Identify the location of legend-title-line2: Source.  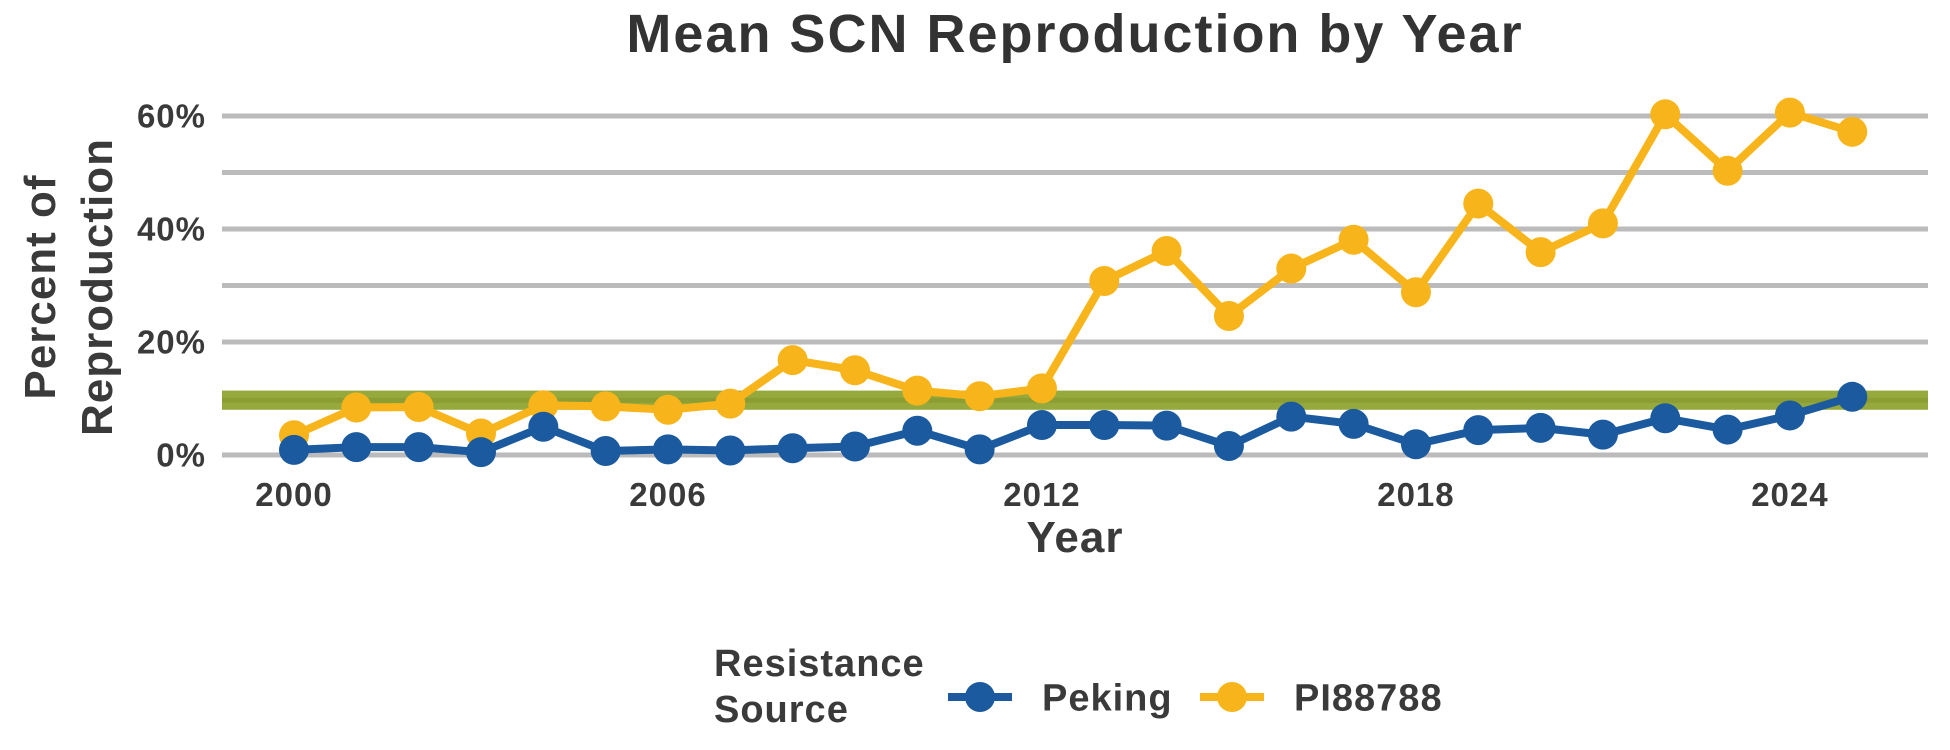
(781, 710).